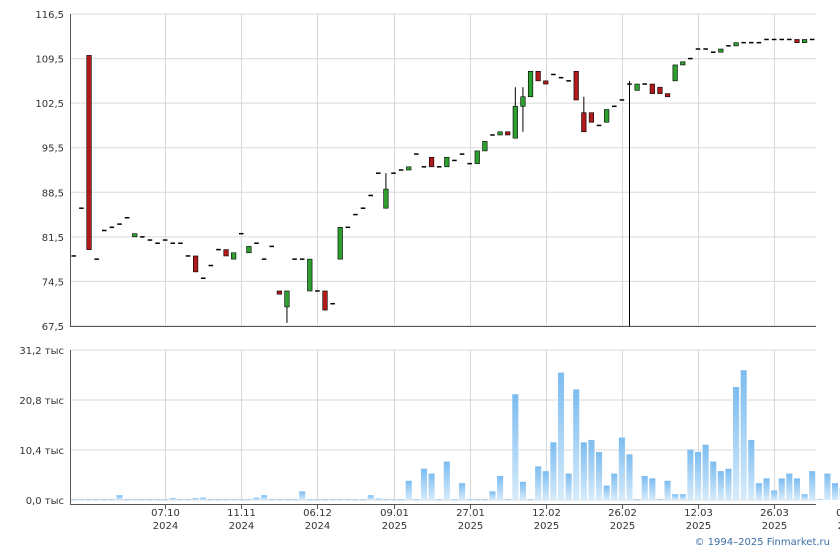  What do you see at coordinates (838, 513) in the screenshot?
I see `x-tick-label-day: 09.04` at bounding box center [838, 513].